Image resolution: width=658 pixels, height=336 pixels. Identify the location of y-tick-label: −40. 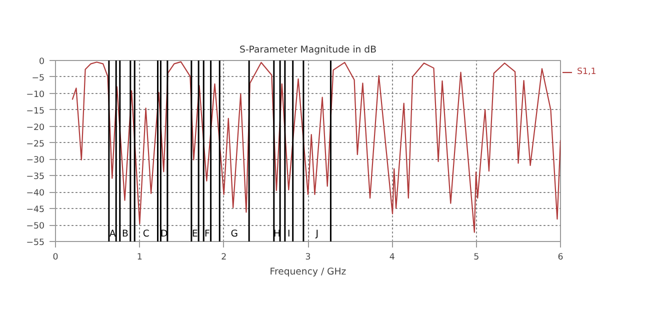
(35, 193).